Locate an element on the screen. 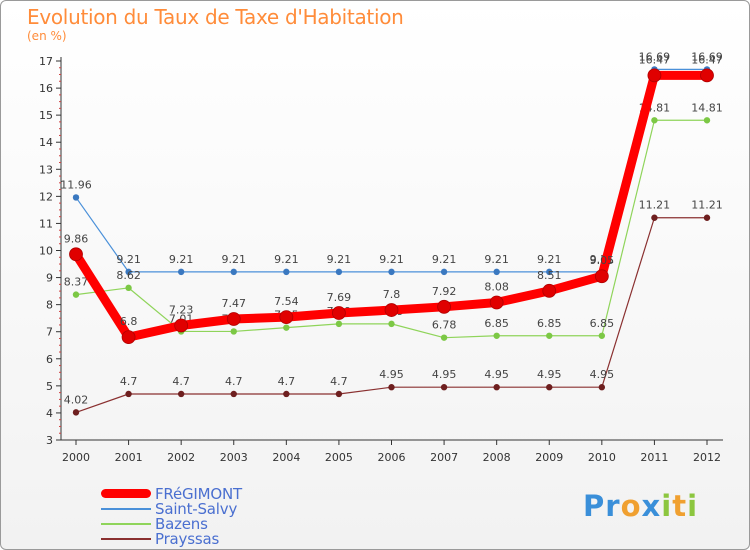  y-tick-label: 11 is located at coordinates (46, 223).